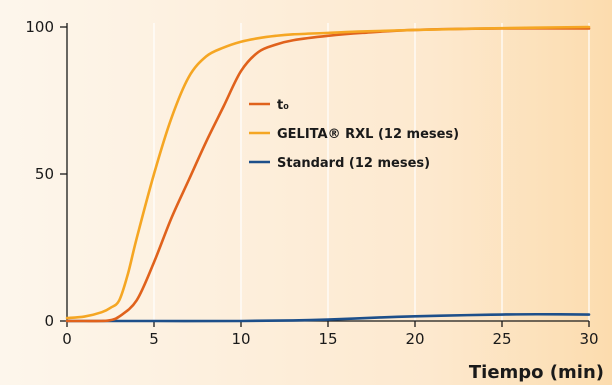 The image size is (612, 385). Describe the element at coordinates (154, 339) in the screenshot. I see `x-tick-label: 5` at that location.